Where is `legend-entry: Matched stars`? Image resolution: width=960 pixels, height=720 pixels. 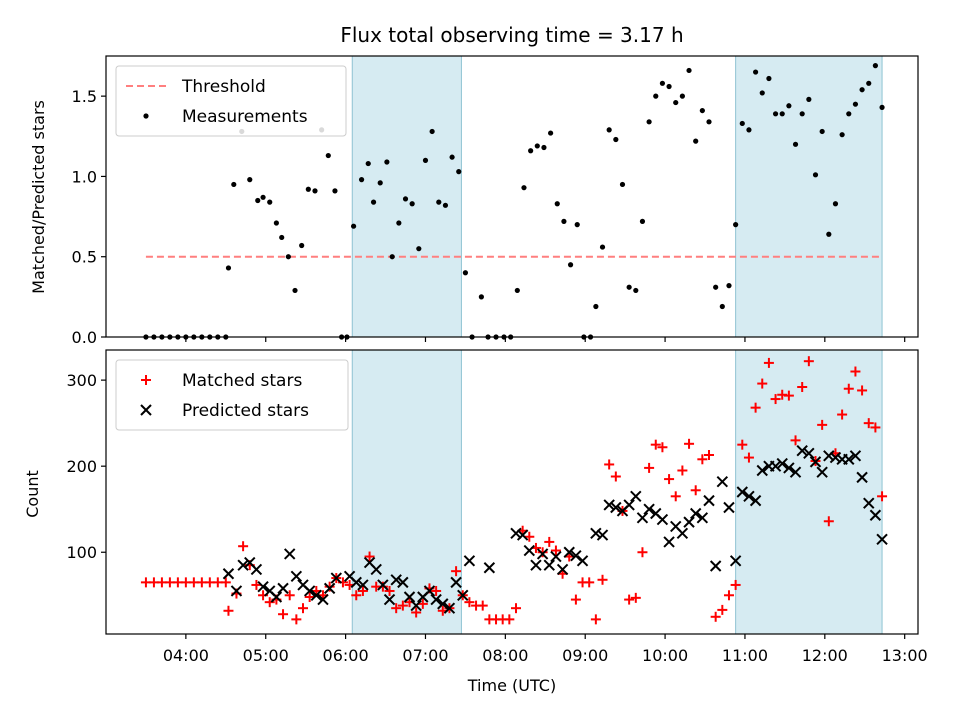 legend-entry: Matched stars is located at coordinates (221, 381).